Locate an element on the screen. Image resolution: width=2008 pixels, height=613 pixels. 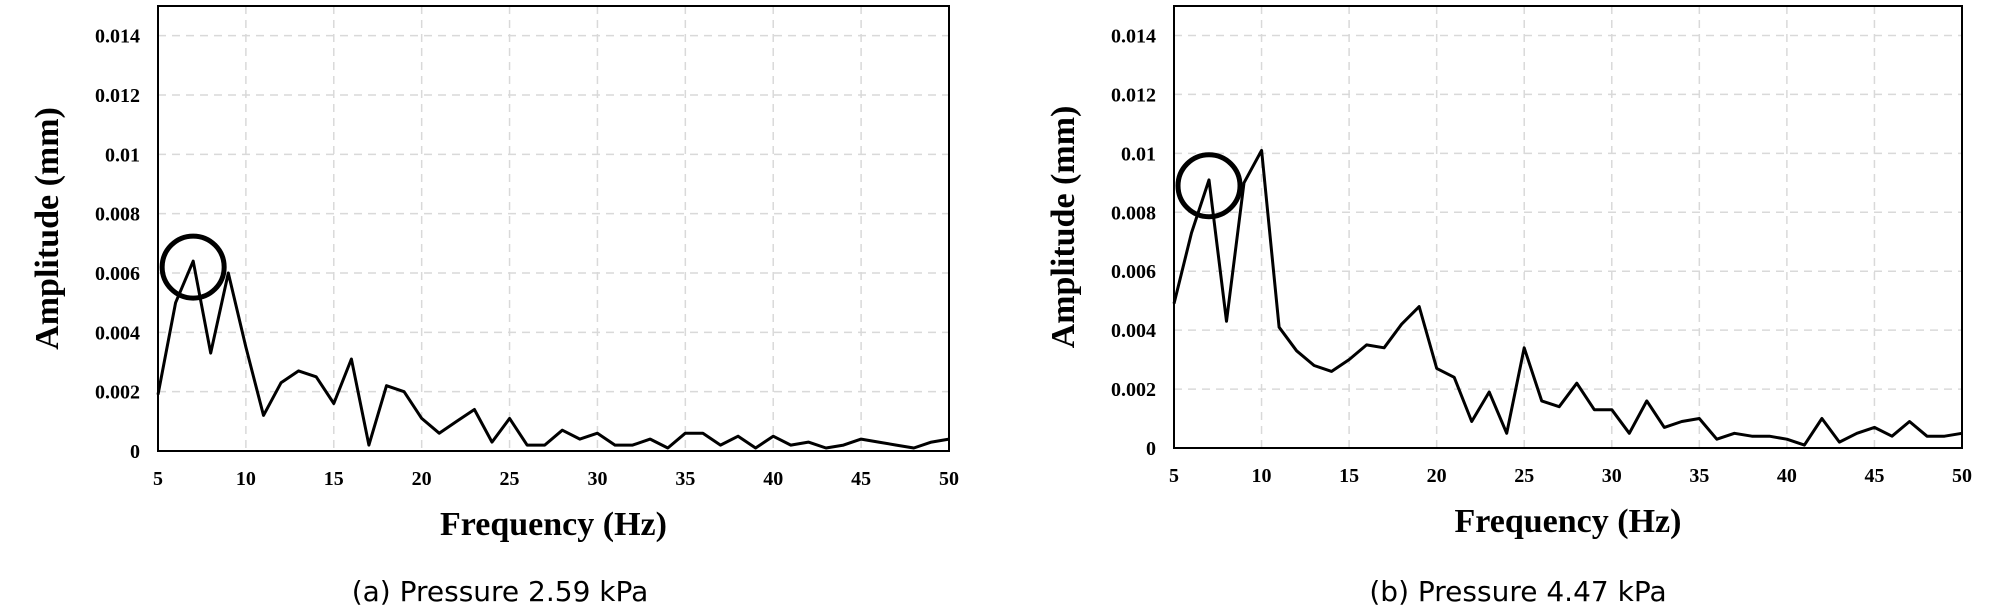
chart-a-xtick-label: 25 is located at coordinates (510, 479).